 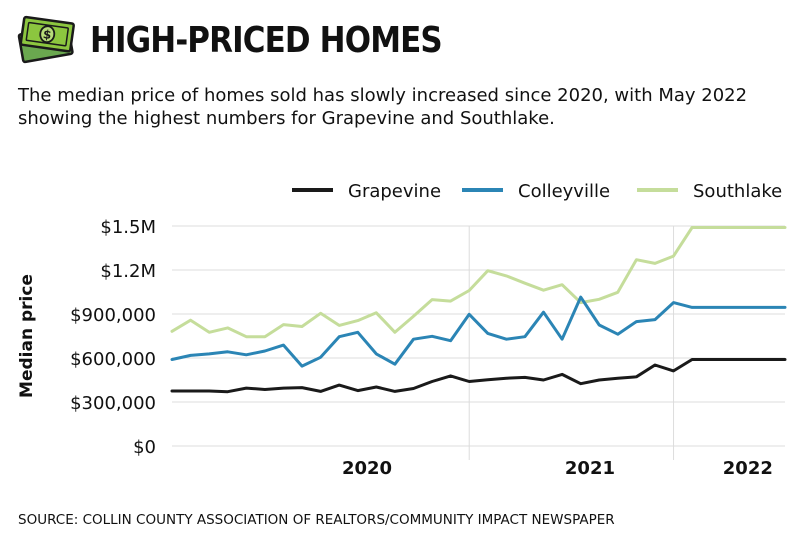 What do you see at coordinates (478, 331) in the screenshot?
I see `series-line-colleyville` at bounding box center [478, 331].